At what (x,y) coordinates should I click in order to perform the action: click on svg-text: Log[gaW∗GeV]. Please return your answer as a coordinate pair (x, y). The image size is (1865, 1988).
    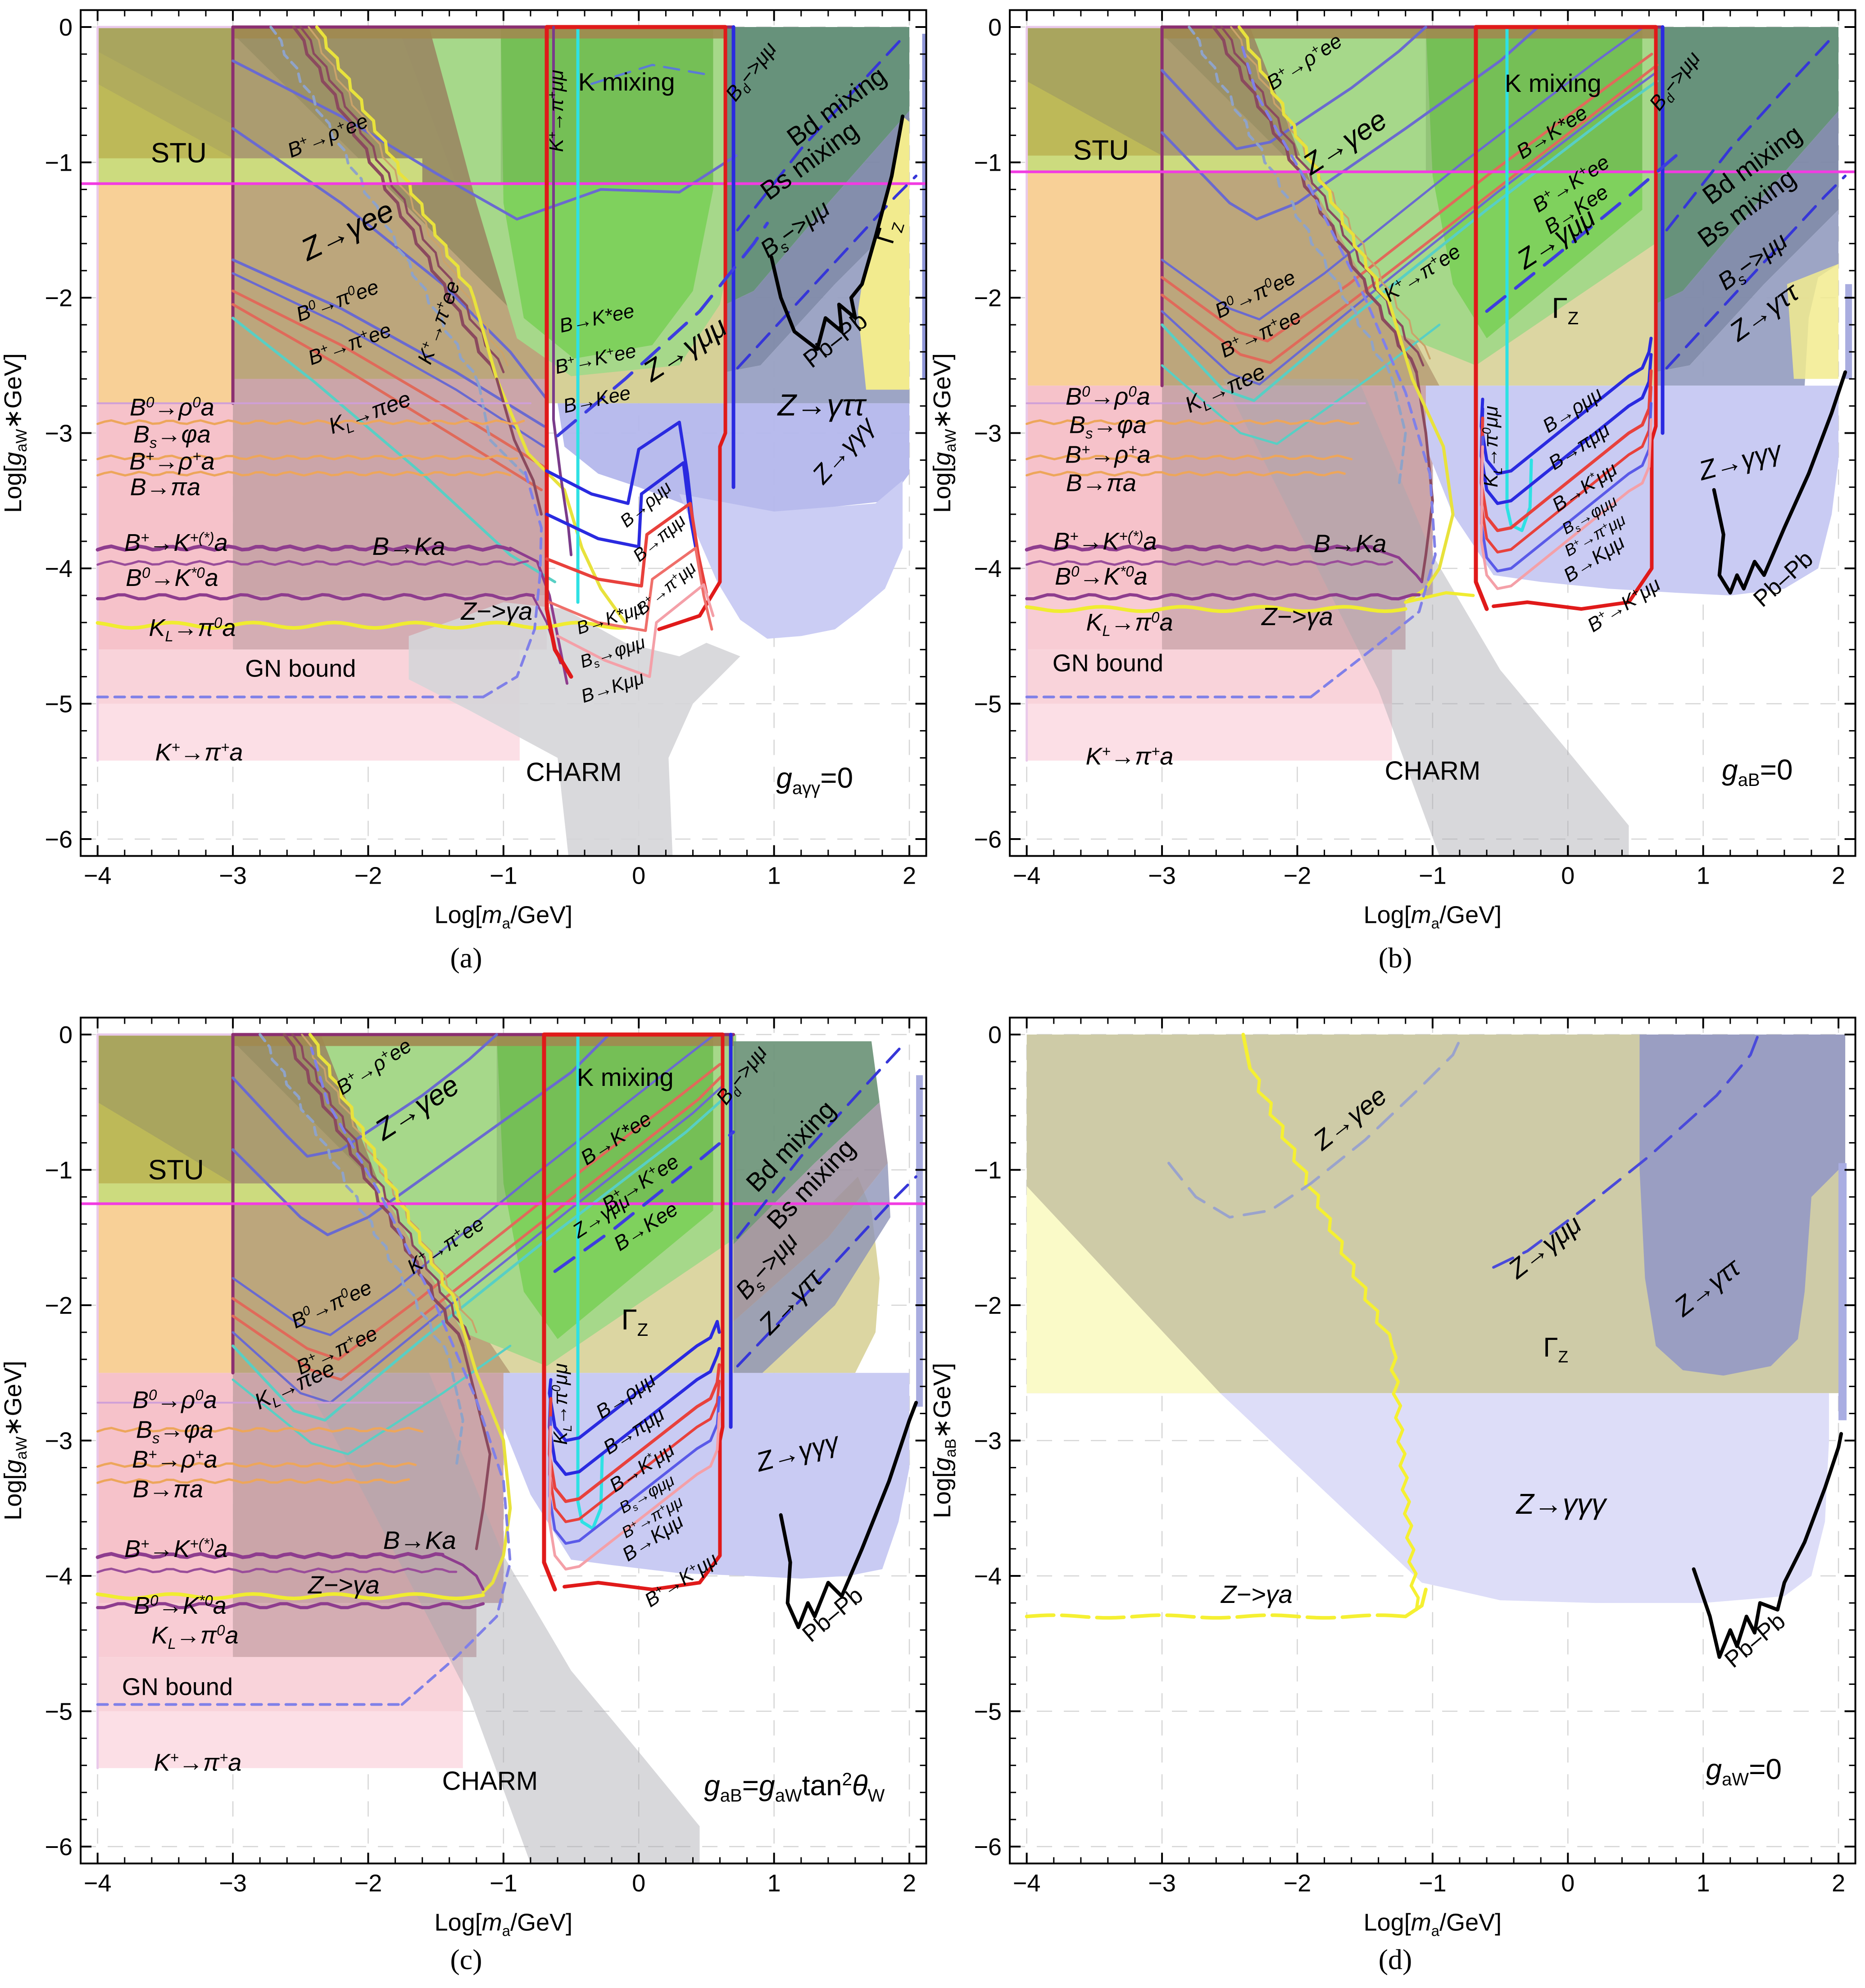
    Looking at the image, I should click on (15, 433).